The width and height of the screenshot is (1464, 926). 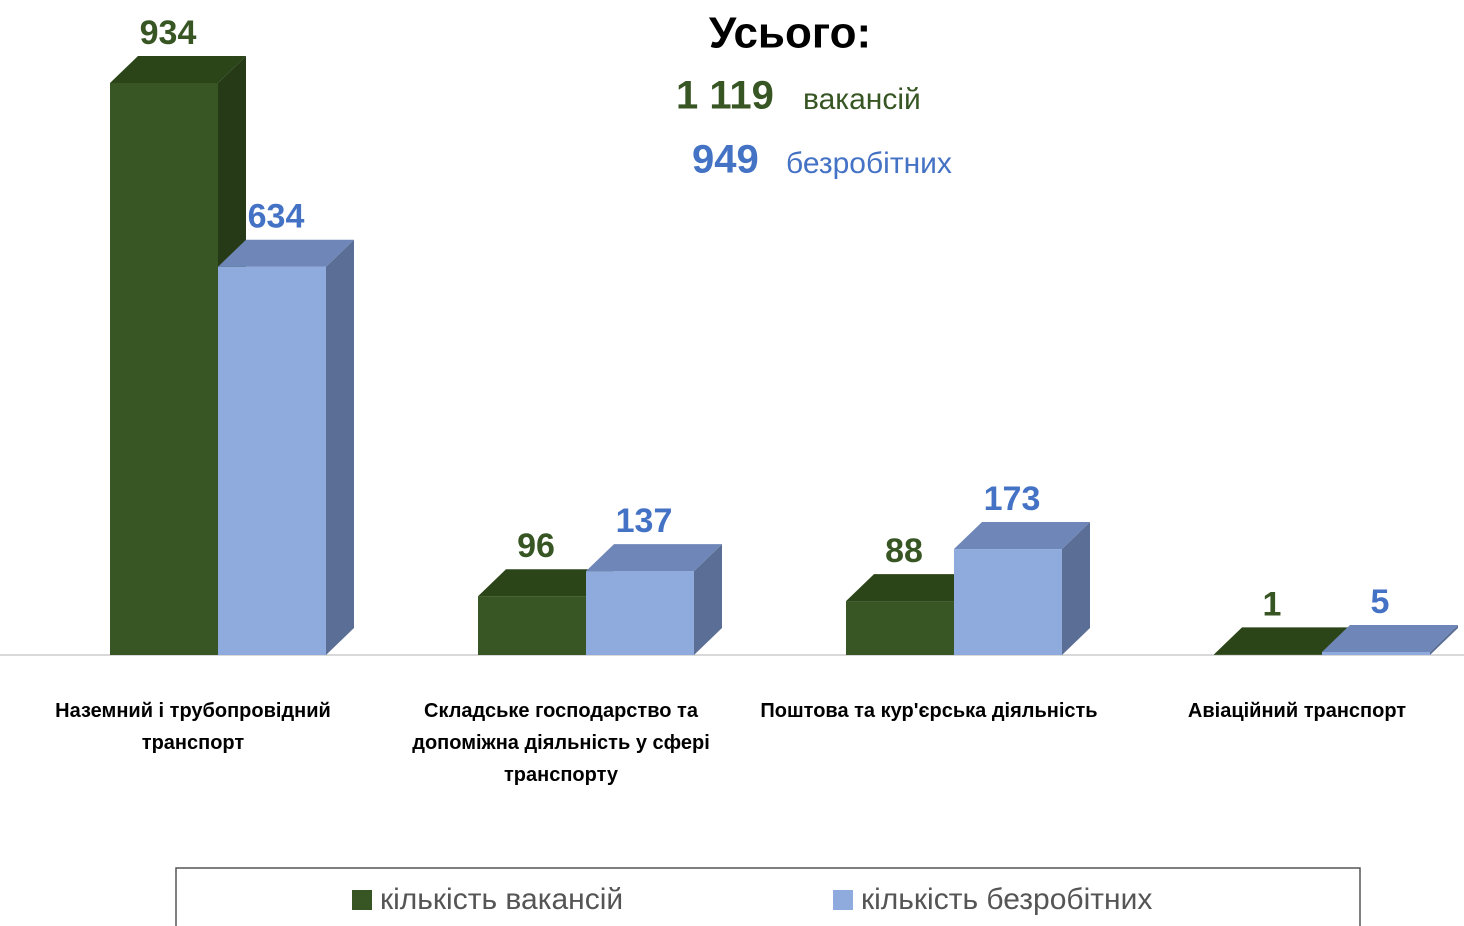 What do you see at coordinates (536, 546) in the screenshot?
I see `value-label: 96` at bounding box center [536, 546].